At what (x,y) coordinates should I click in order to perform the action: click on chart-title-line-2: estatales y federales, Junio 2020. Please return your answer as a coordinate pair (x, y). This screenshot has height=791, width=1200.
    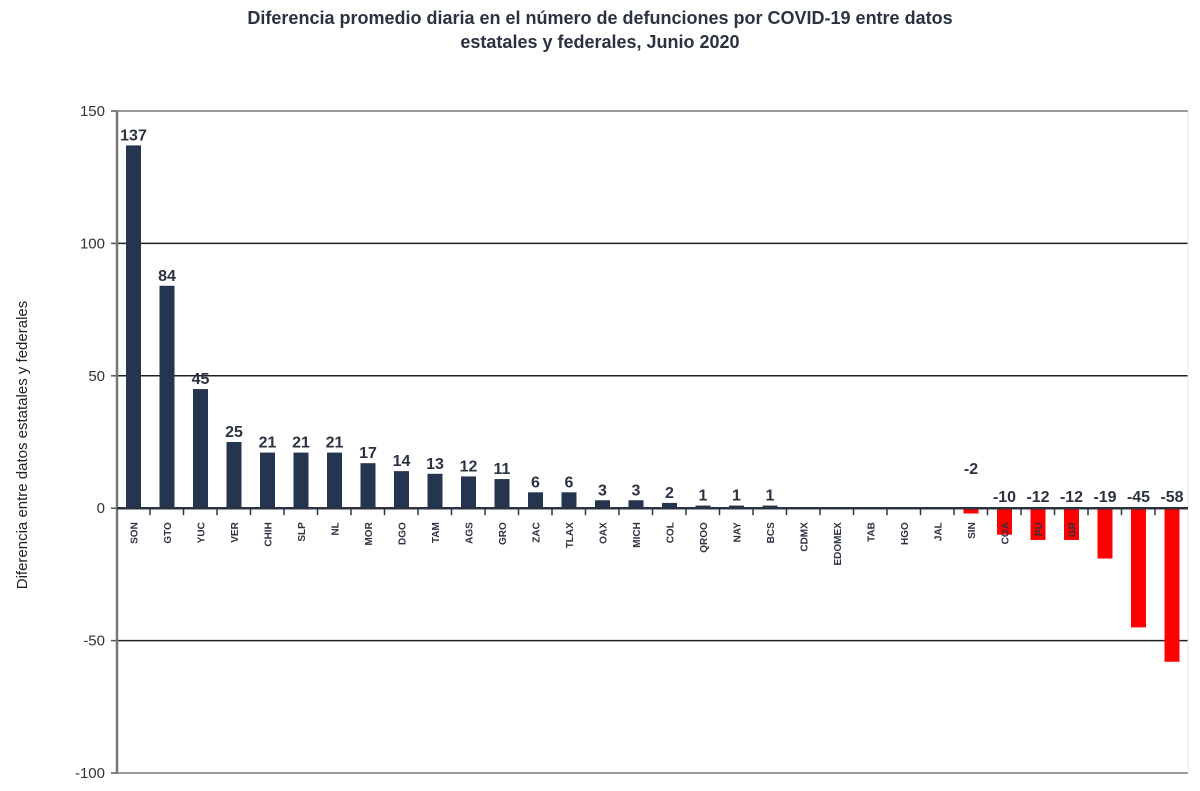
    Looking at the image, I should click on (600, 42).